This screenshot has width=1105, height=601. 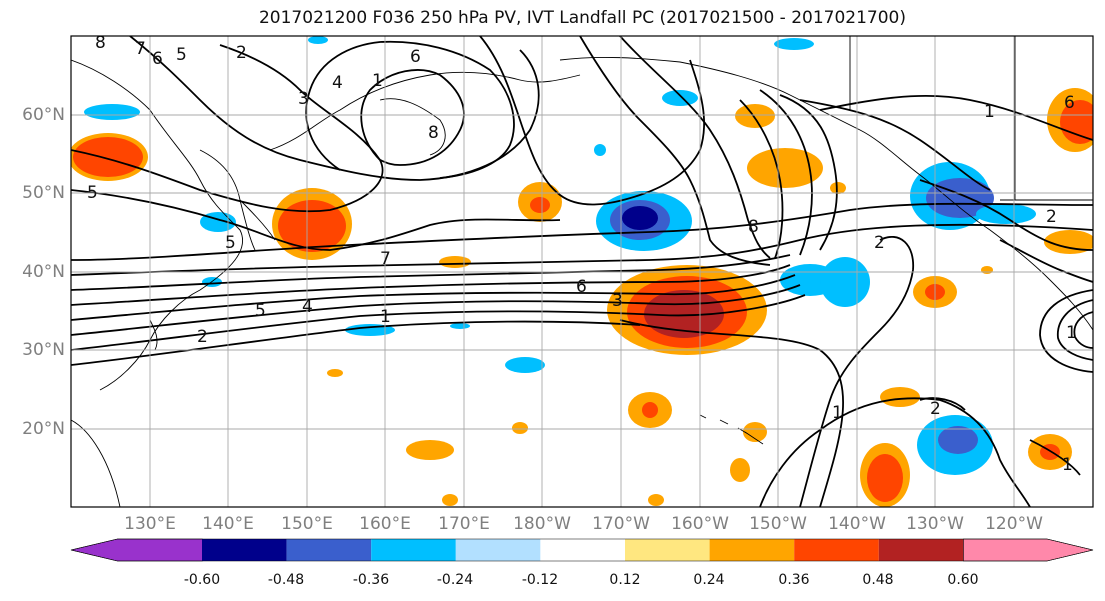 What do you see at coordinates (464, 524) in the screenshot?
I see `lon-label: 170°E` at bounding box center [464, 524].